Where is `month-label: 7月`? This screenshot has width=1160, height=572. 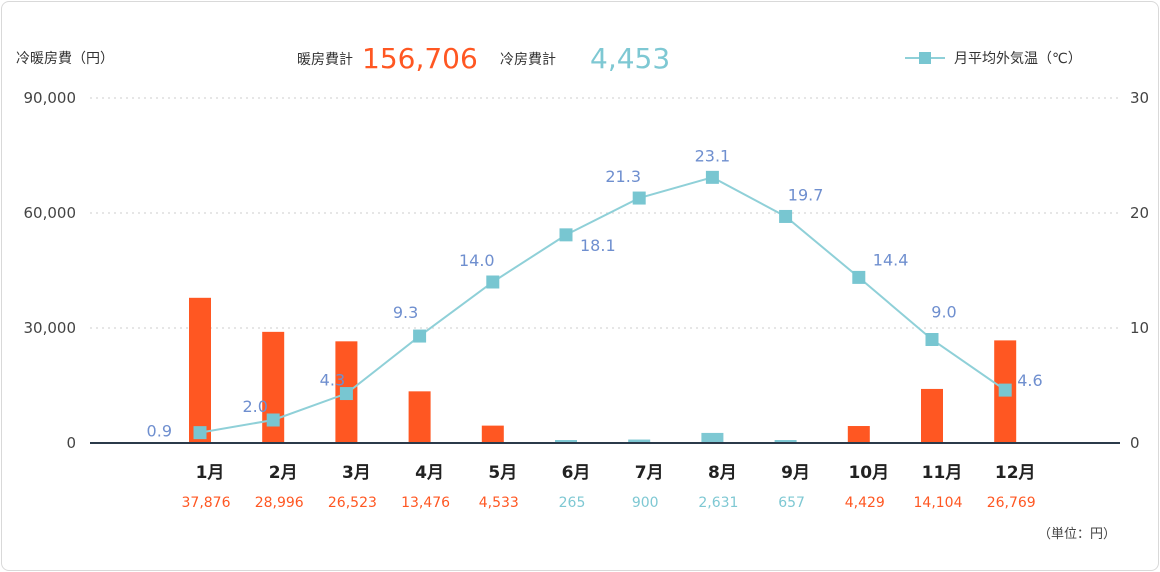 month-label: 7月 is located at coordinates (649, 473).